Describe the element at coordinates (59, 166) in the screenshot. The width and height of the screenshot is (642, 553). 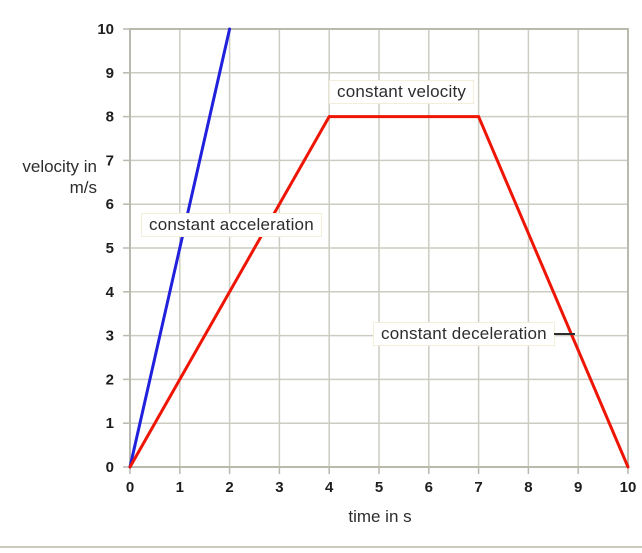
I see `y-axis-label-line1: velocity in` at that location.